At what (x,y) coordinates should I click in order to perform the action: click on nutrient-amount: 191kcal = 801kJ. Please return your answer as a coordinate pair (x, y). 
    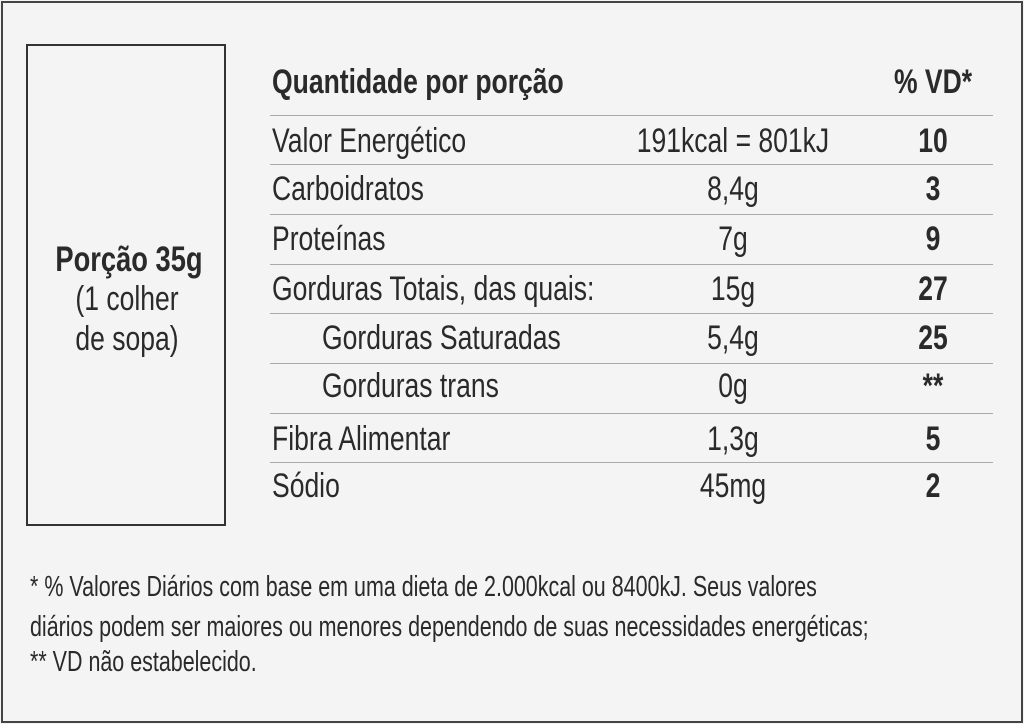
    Looking at the image, I should click on (733, 141).